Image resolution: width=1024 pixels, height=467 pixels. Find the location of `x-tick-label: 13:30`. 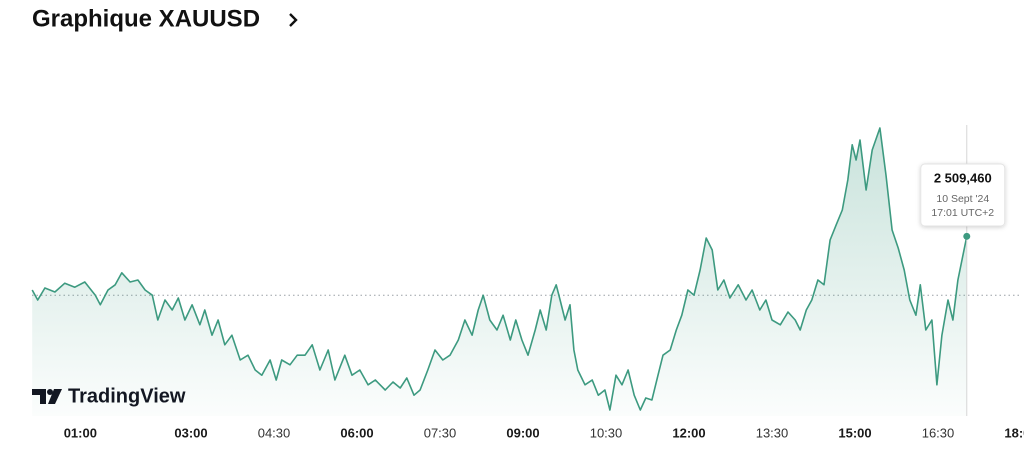

x-tick-label: 13:30 is located at coordinates (772, 432).